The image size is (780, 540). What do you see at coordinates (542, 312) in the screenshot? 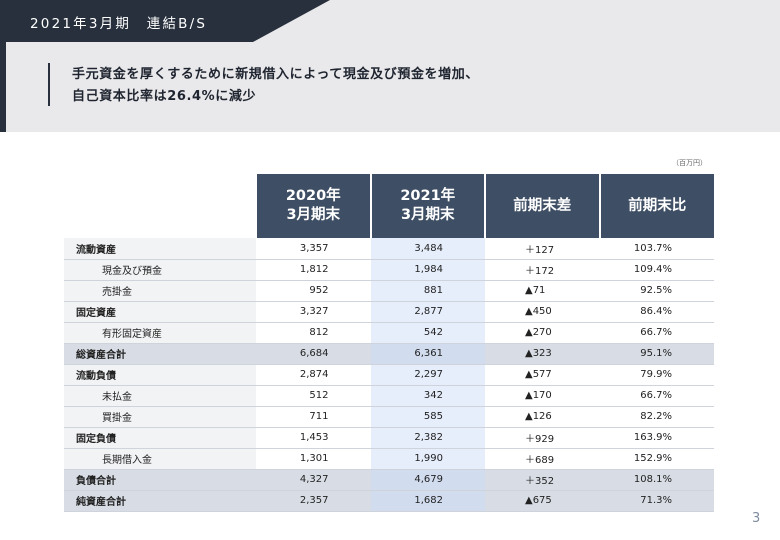
I see `cell-difference: ▲450` at bounding box center [542, 312].